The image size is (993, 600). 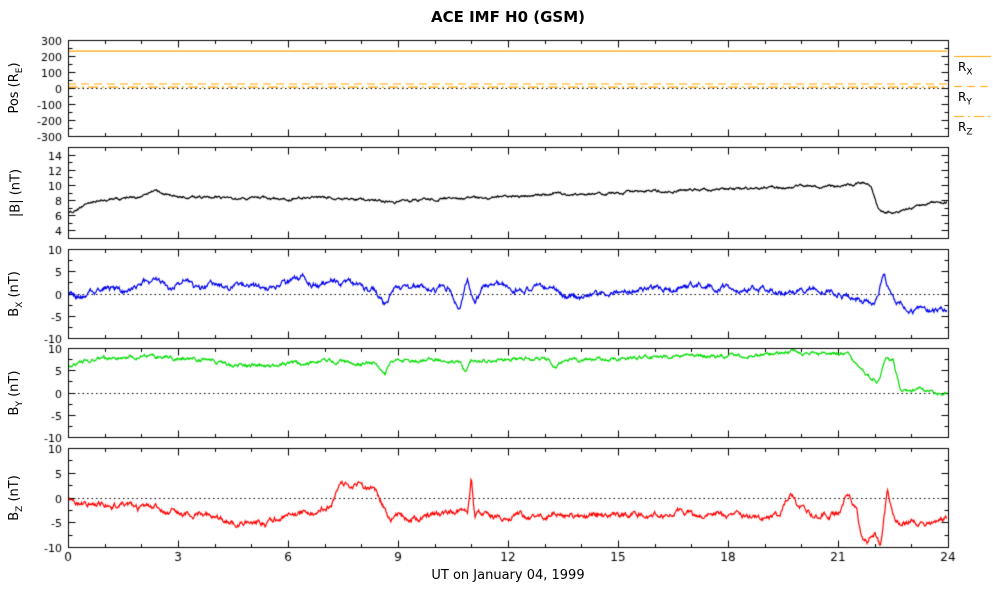 What do you see at coordinates (16, 88) in the screenshot?
I see `y-axis-label-0: Pos (RE)` at bounding box center [16, 88].